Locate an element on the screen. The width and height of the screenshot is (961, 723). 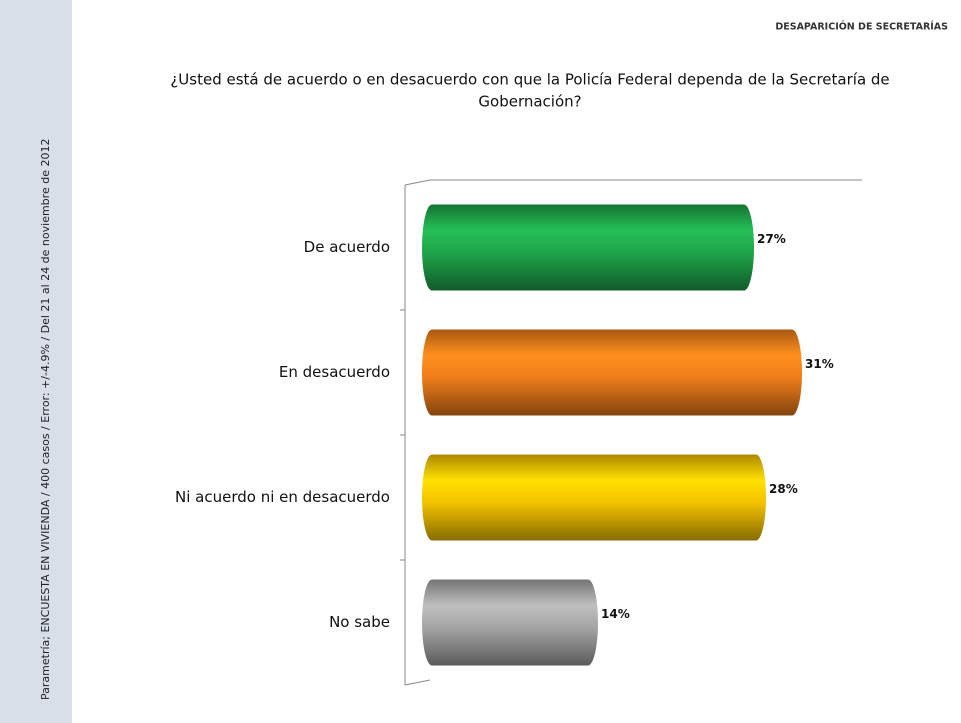
chart-title-line2: Gobernación? is located at coordinates (529, 102).